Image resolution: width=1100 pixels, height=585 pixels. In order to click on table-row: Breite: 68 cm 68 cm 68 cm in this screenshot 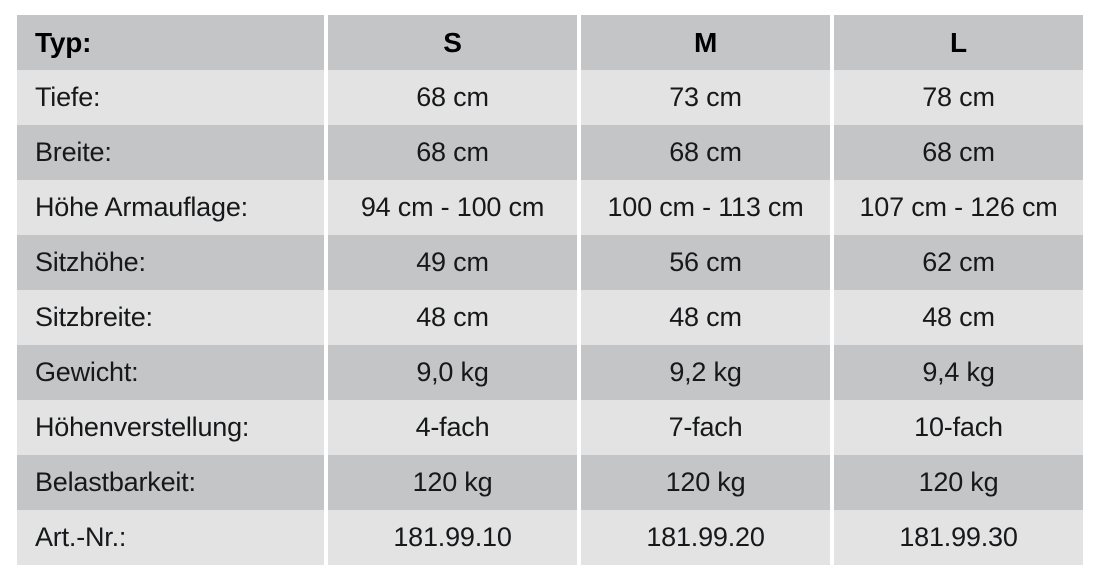, I will do `click(550, 152)`.